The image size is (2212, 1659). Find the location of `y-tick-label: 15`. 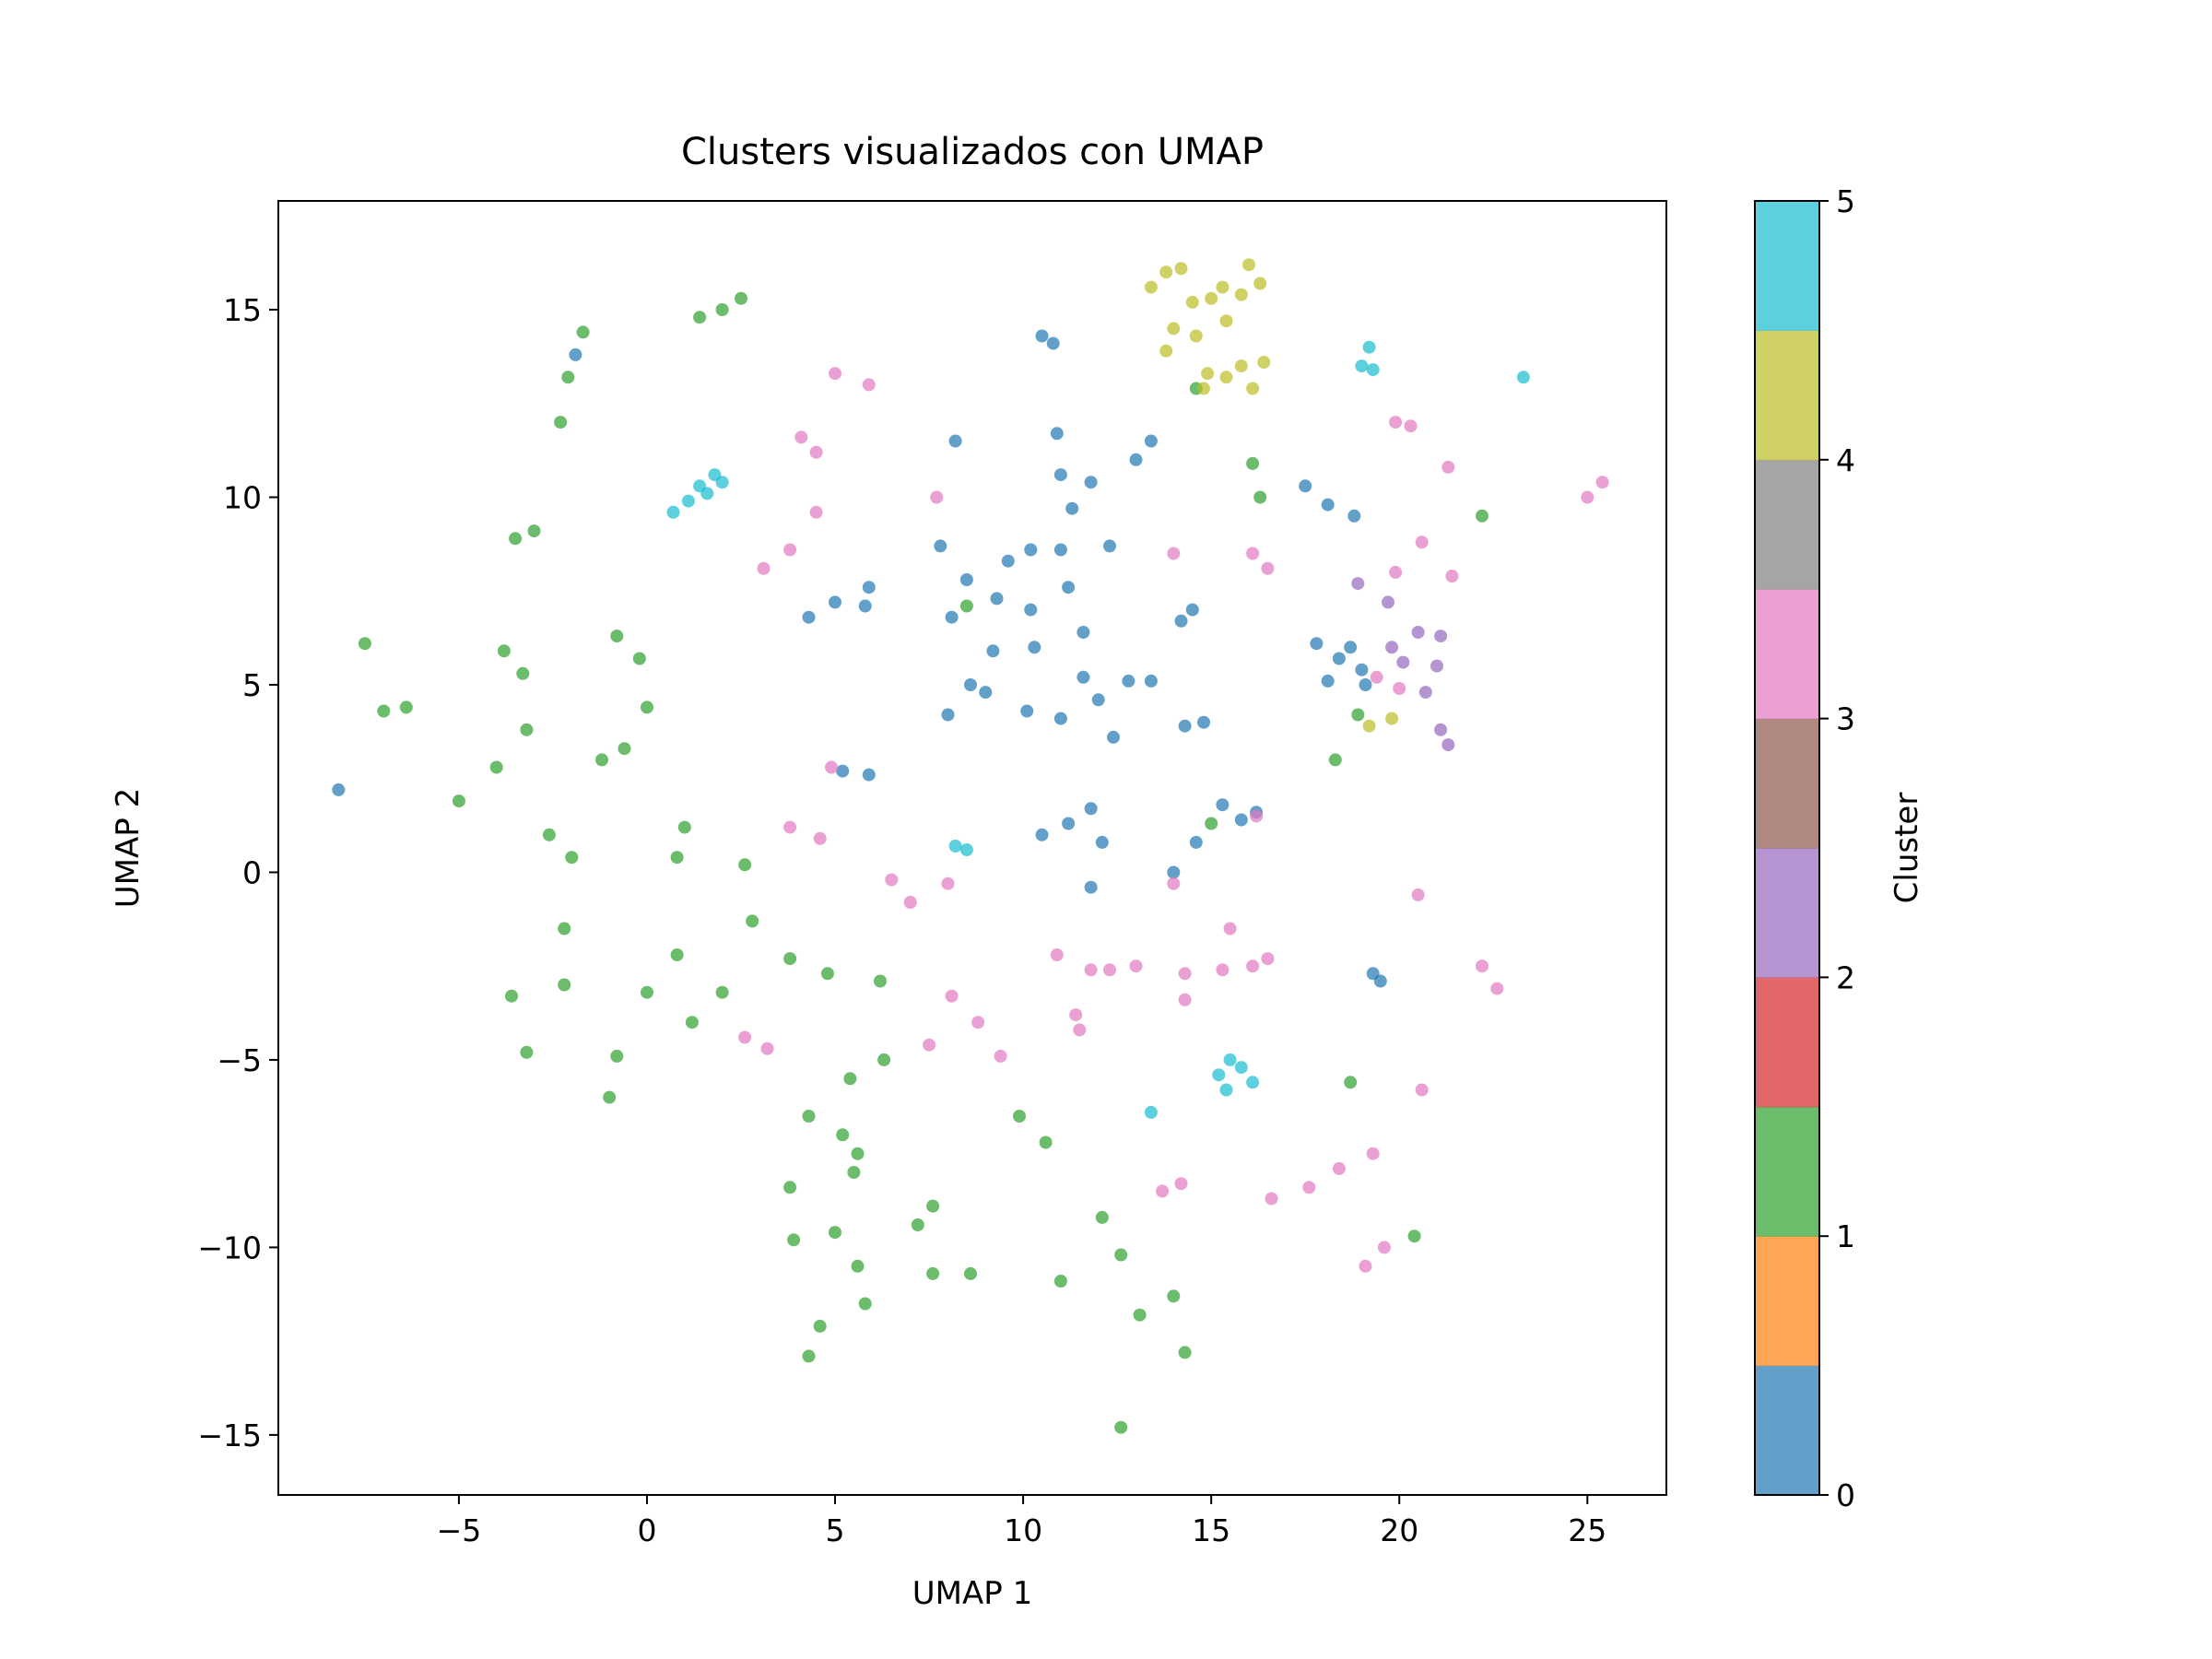

y-tick-label: 15 is located at coordinates (242, 310).